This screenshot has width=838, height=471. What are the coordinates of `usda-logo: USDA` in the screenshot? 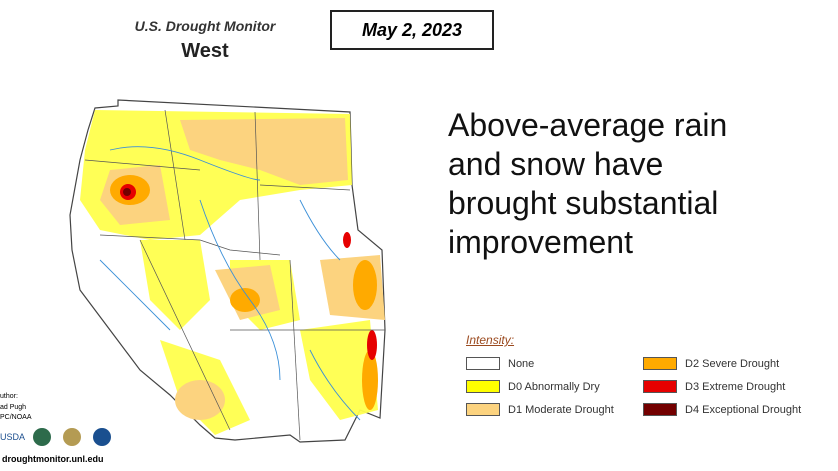 It's located at (12, 437).